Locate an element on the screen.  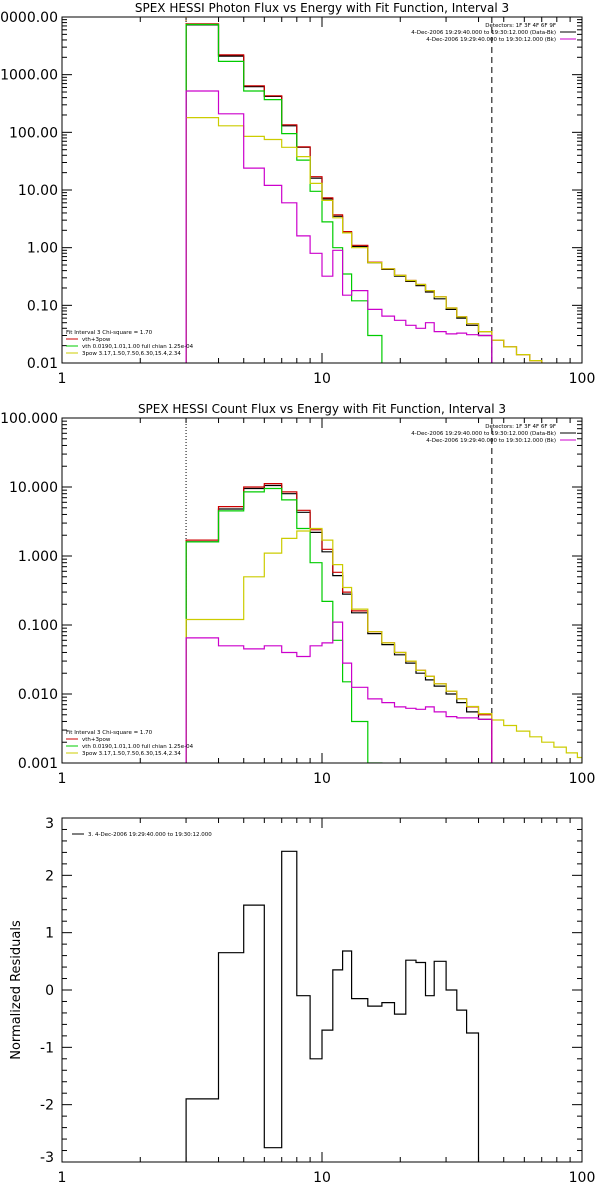
y-tick-label: 1.000 is located at coordinates (38, 557).